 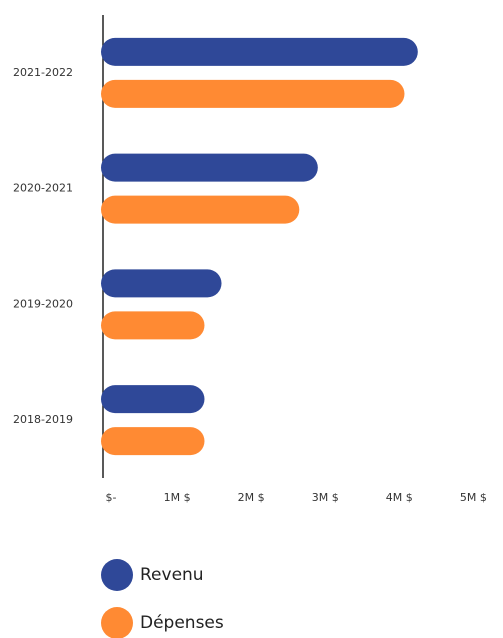 What do you see at coordinates (325, 497) in the screenshot?
I see `x-tick-label: 3M $` at bounding box center [325, 497].